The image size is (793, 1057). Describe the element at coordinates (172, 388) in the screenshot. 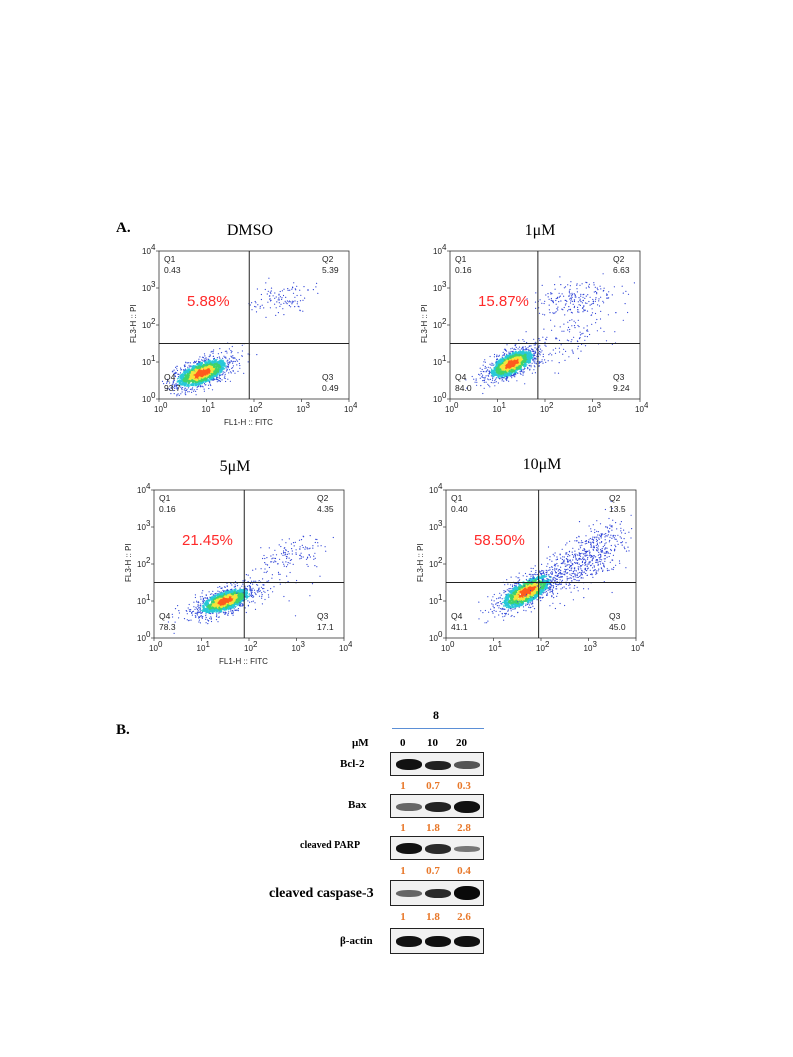

I see `quadrant-value: 93.7` at that location.